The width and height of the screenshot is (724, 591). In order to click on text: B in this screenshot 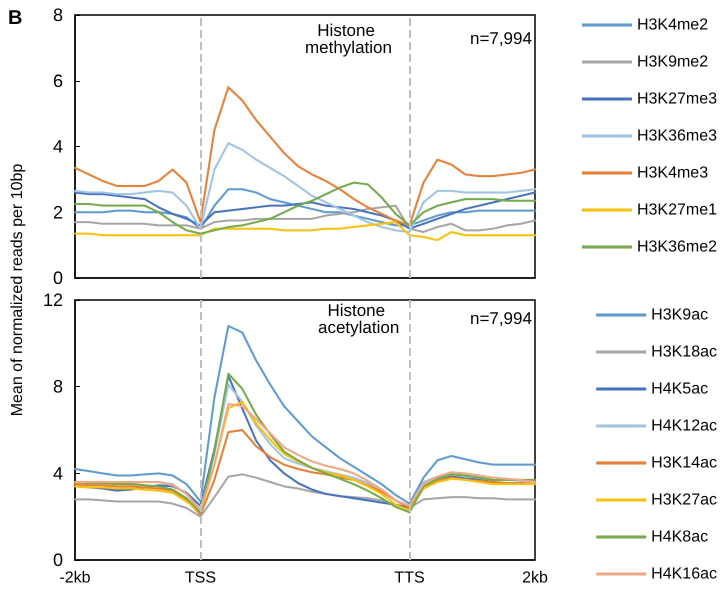, I will do `click(15, 18)`.